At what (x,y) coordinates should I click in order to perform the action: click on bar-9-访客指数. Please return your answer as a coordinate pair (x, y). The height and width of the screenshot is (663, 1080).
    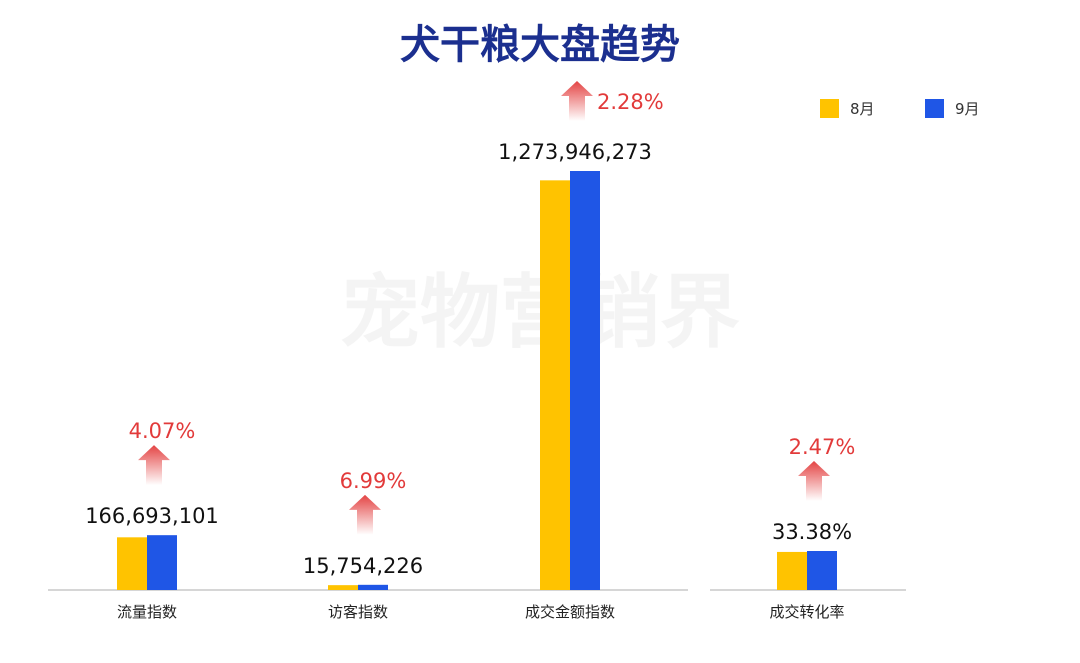
    Looking at the image, I should click on (373, 587).